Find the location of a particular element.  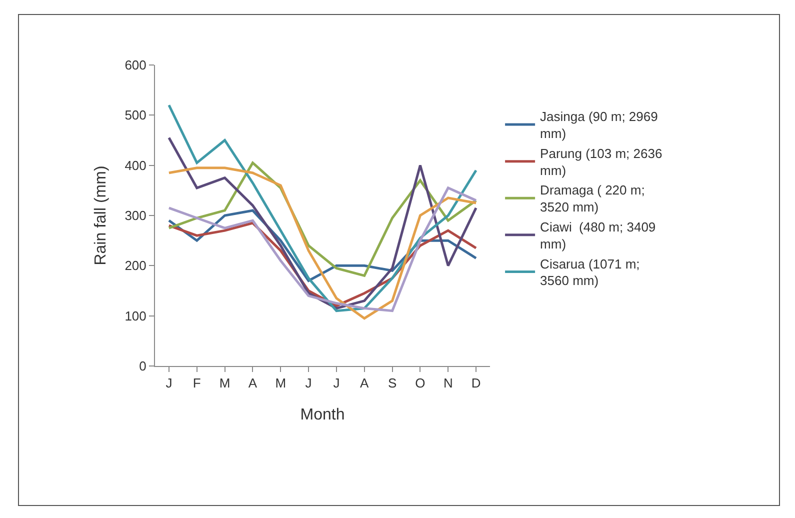

y-tick-label: 600 is located at coordinates (135, 65).